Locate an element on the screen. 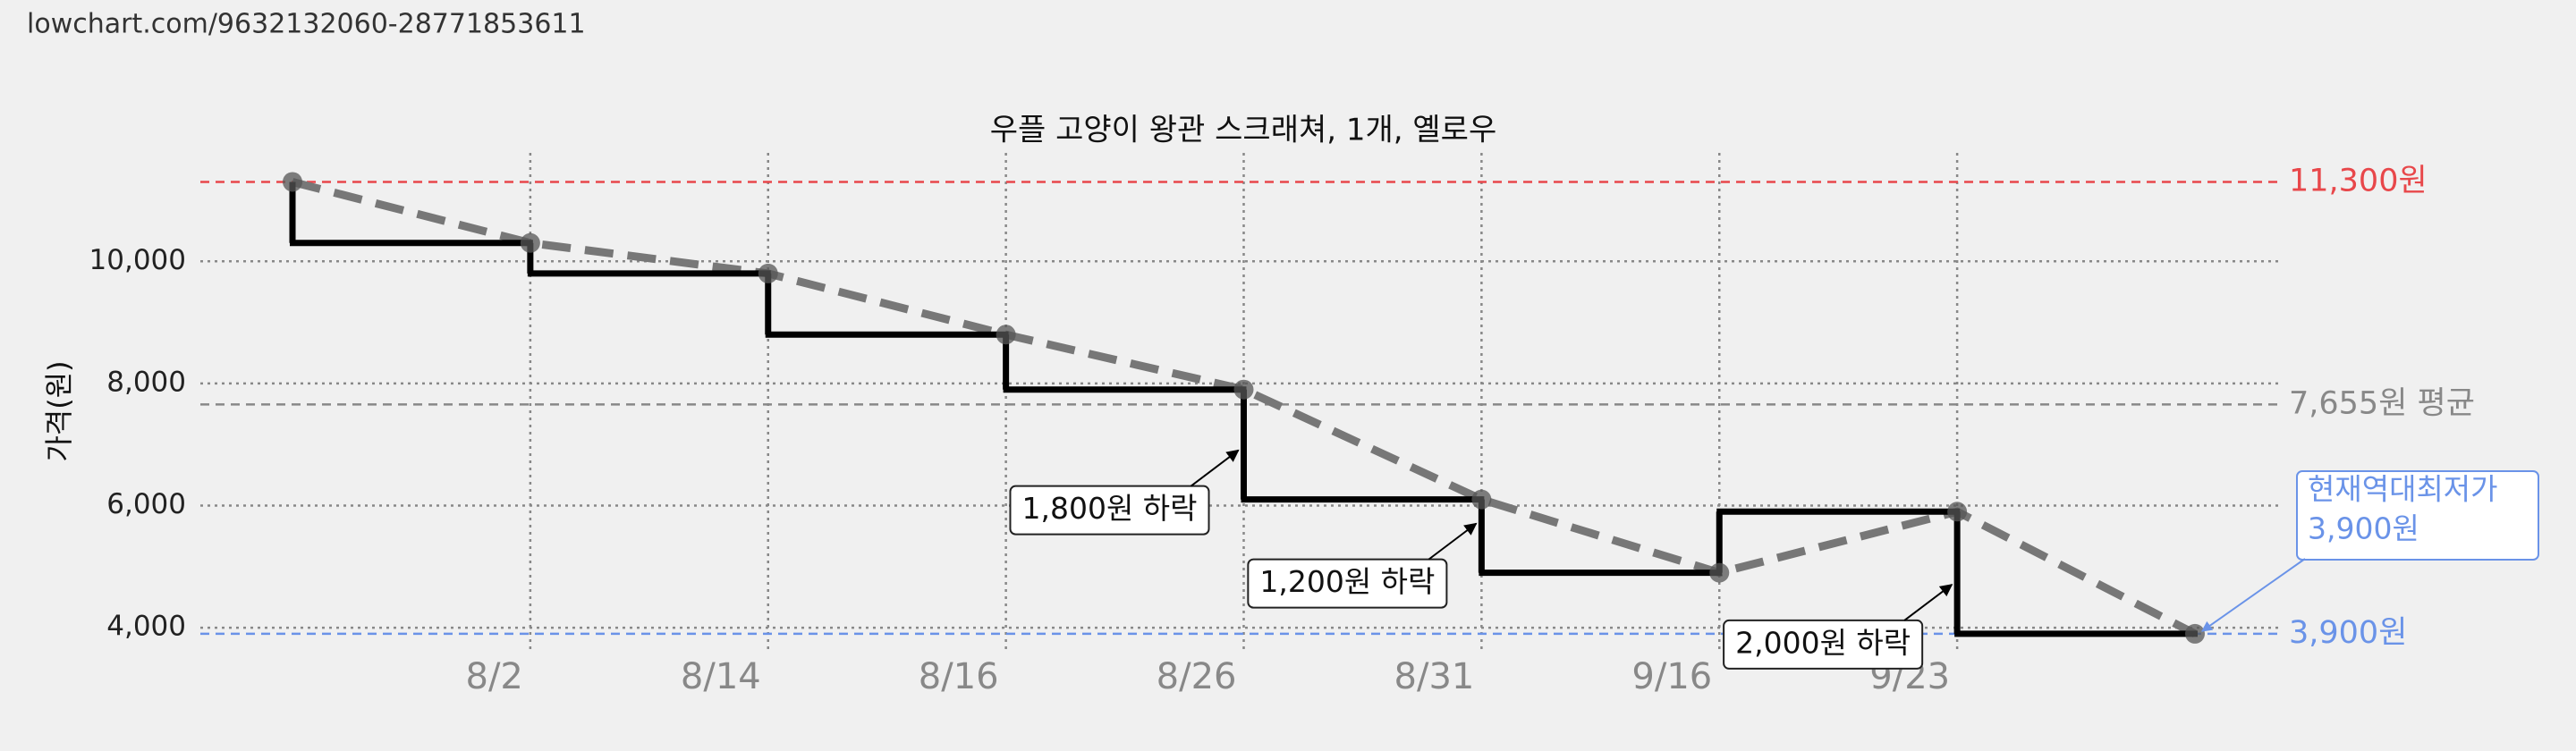  y-tick-label: 6,000 is located at coordinates (146, 504).